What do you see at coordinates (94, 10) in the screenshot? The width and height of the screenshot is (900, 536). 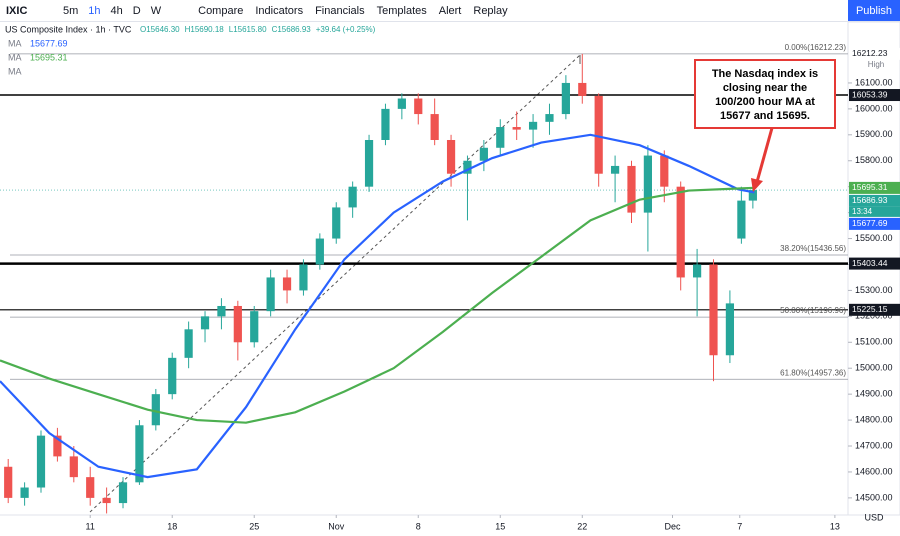 I see `interval: 1h` at bounding box center [94, 10].